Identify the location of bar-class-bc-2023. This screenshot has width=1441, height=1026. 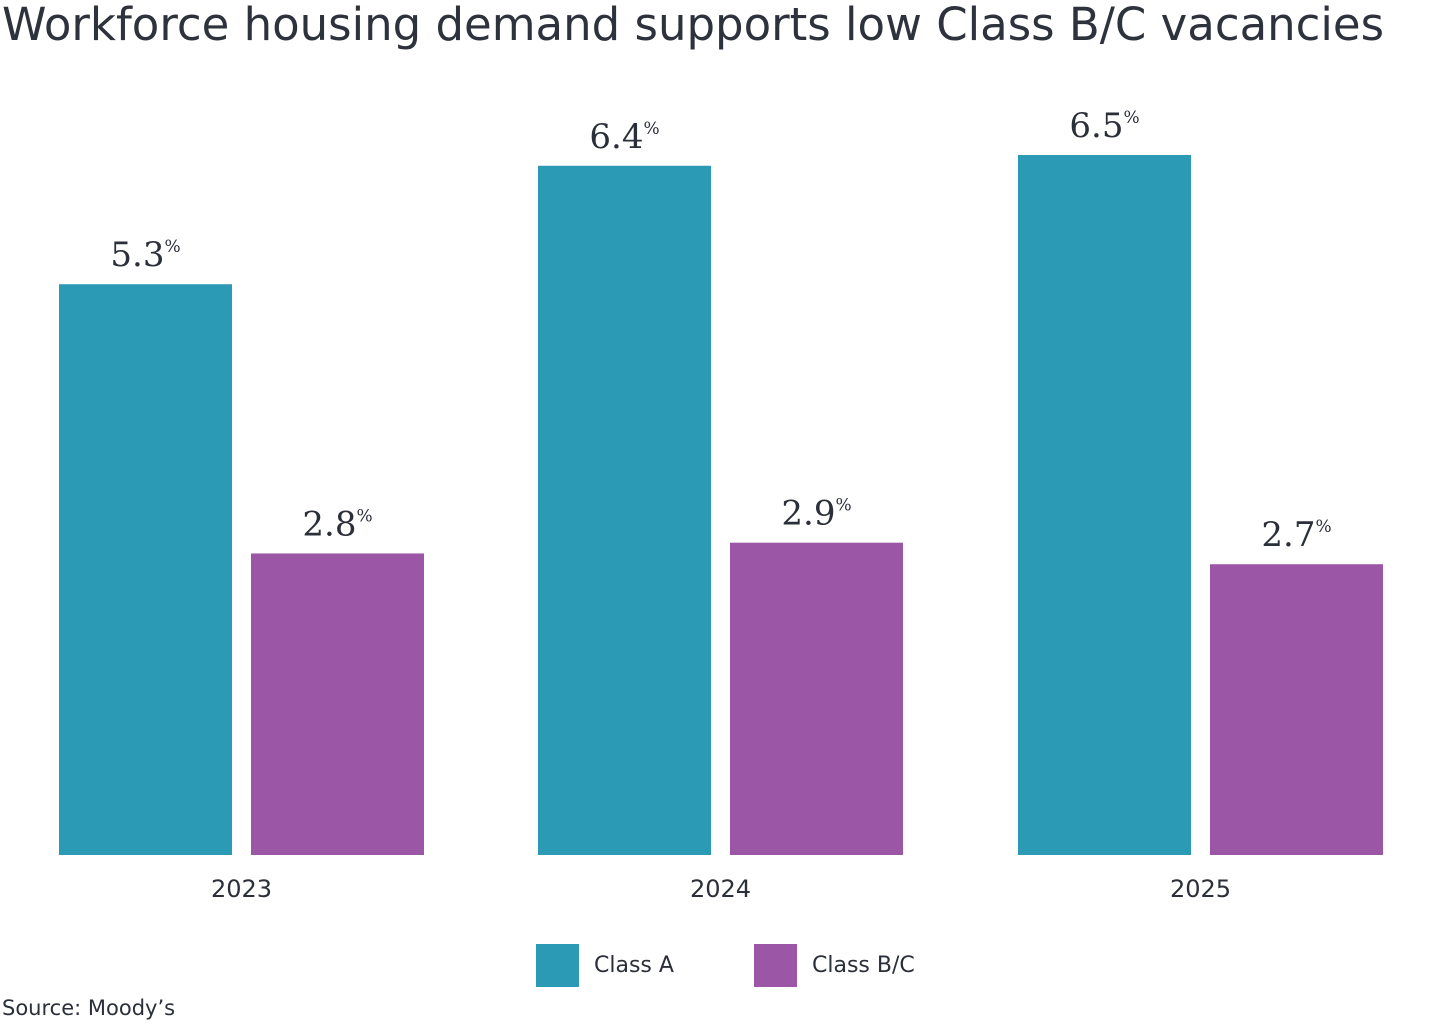
(337, 704).